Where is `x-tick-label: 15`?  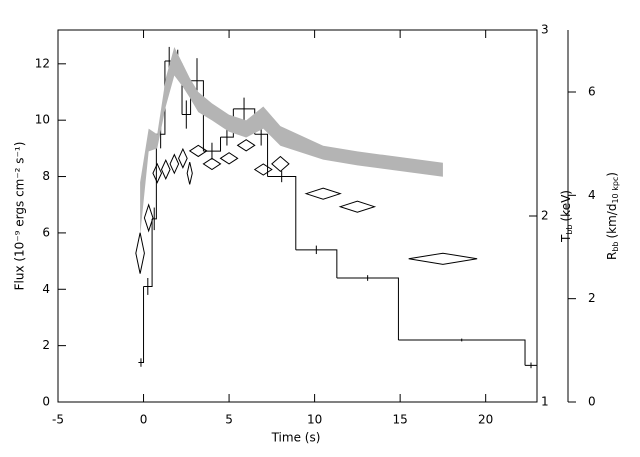 x-tick-label: 15 is located at coordinates (400, 420).